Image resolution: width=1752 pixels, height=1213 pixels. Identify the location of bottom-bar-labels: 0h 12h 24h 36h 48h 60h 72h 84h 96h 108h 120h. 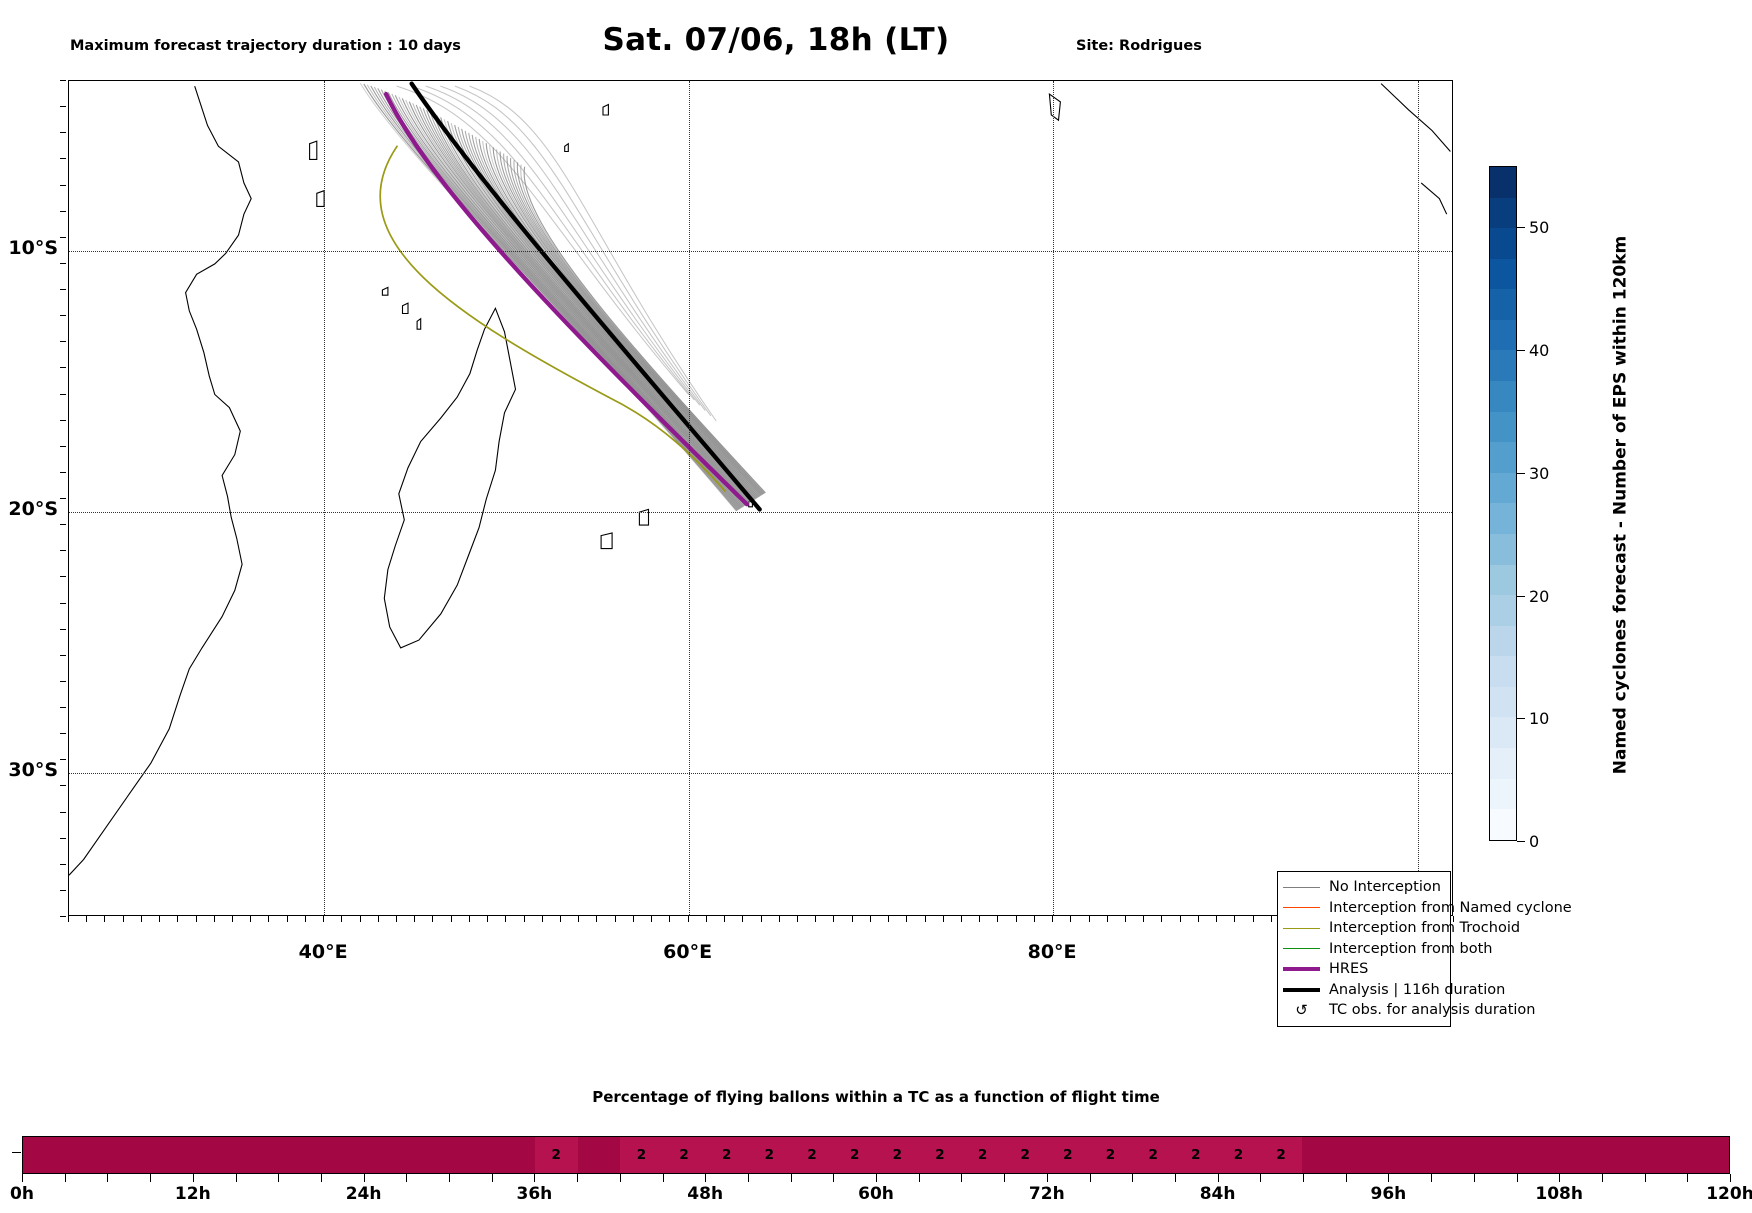
(881, 1196).